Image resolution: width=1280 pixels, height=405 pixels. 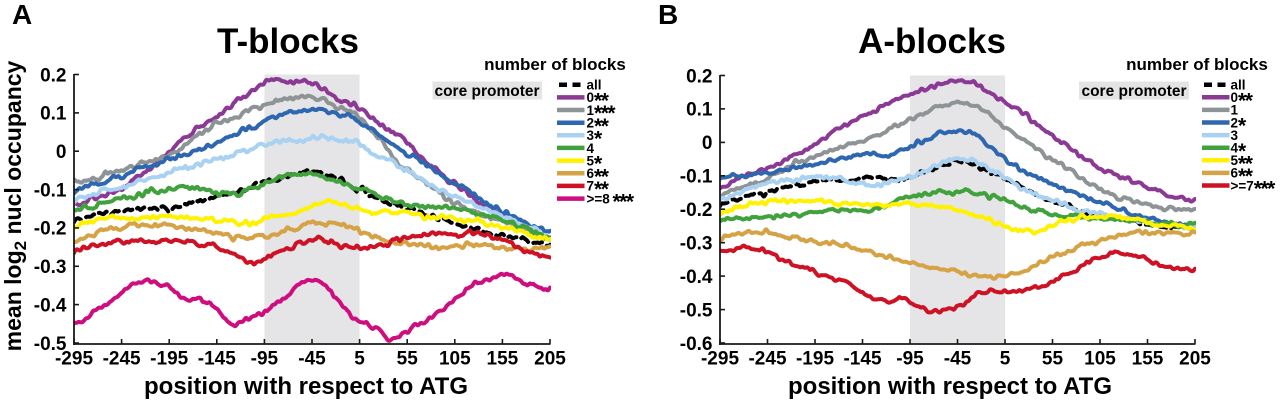 What do you see at coordinates (22, 15) in the screenshot?
I see `svg-text: A` at bounding box center [22, 15].